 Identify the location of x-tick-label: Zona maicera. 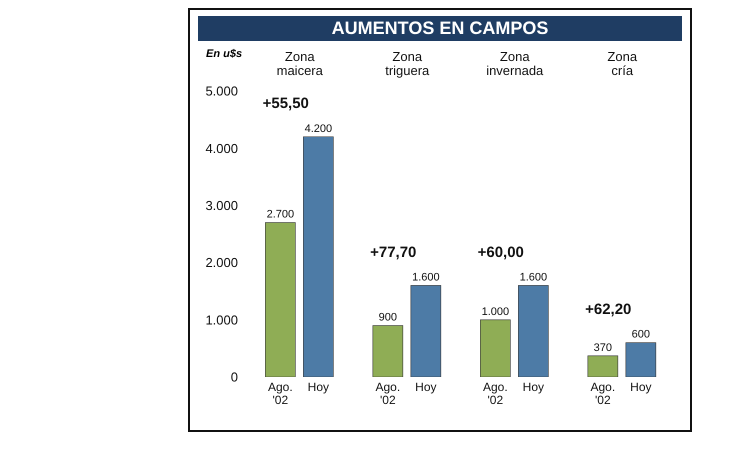
(300, 63).